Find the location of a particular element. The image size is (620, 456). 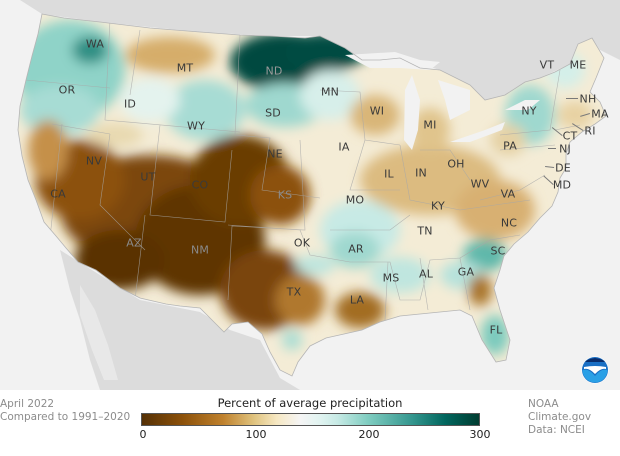

state-label-ny: NY is located at coordinates (529, 111).